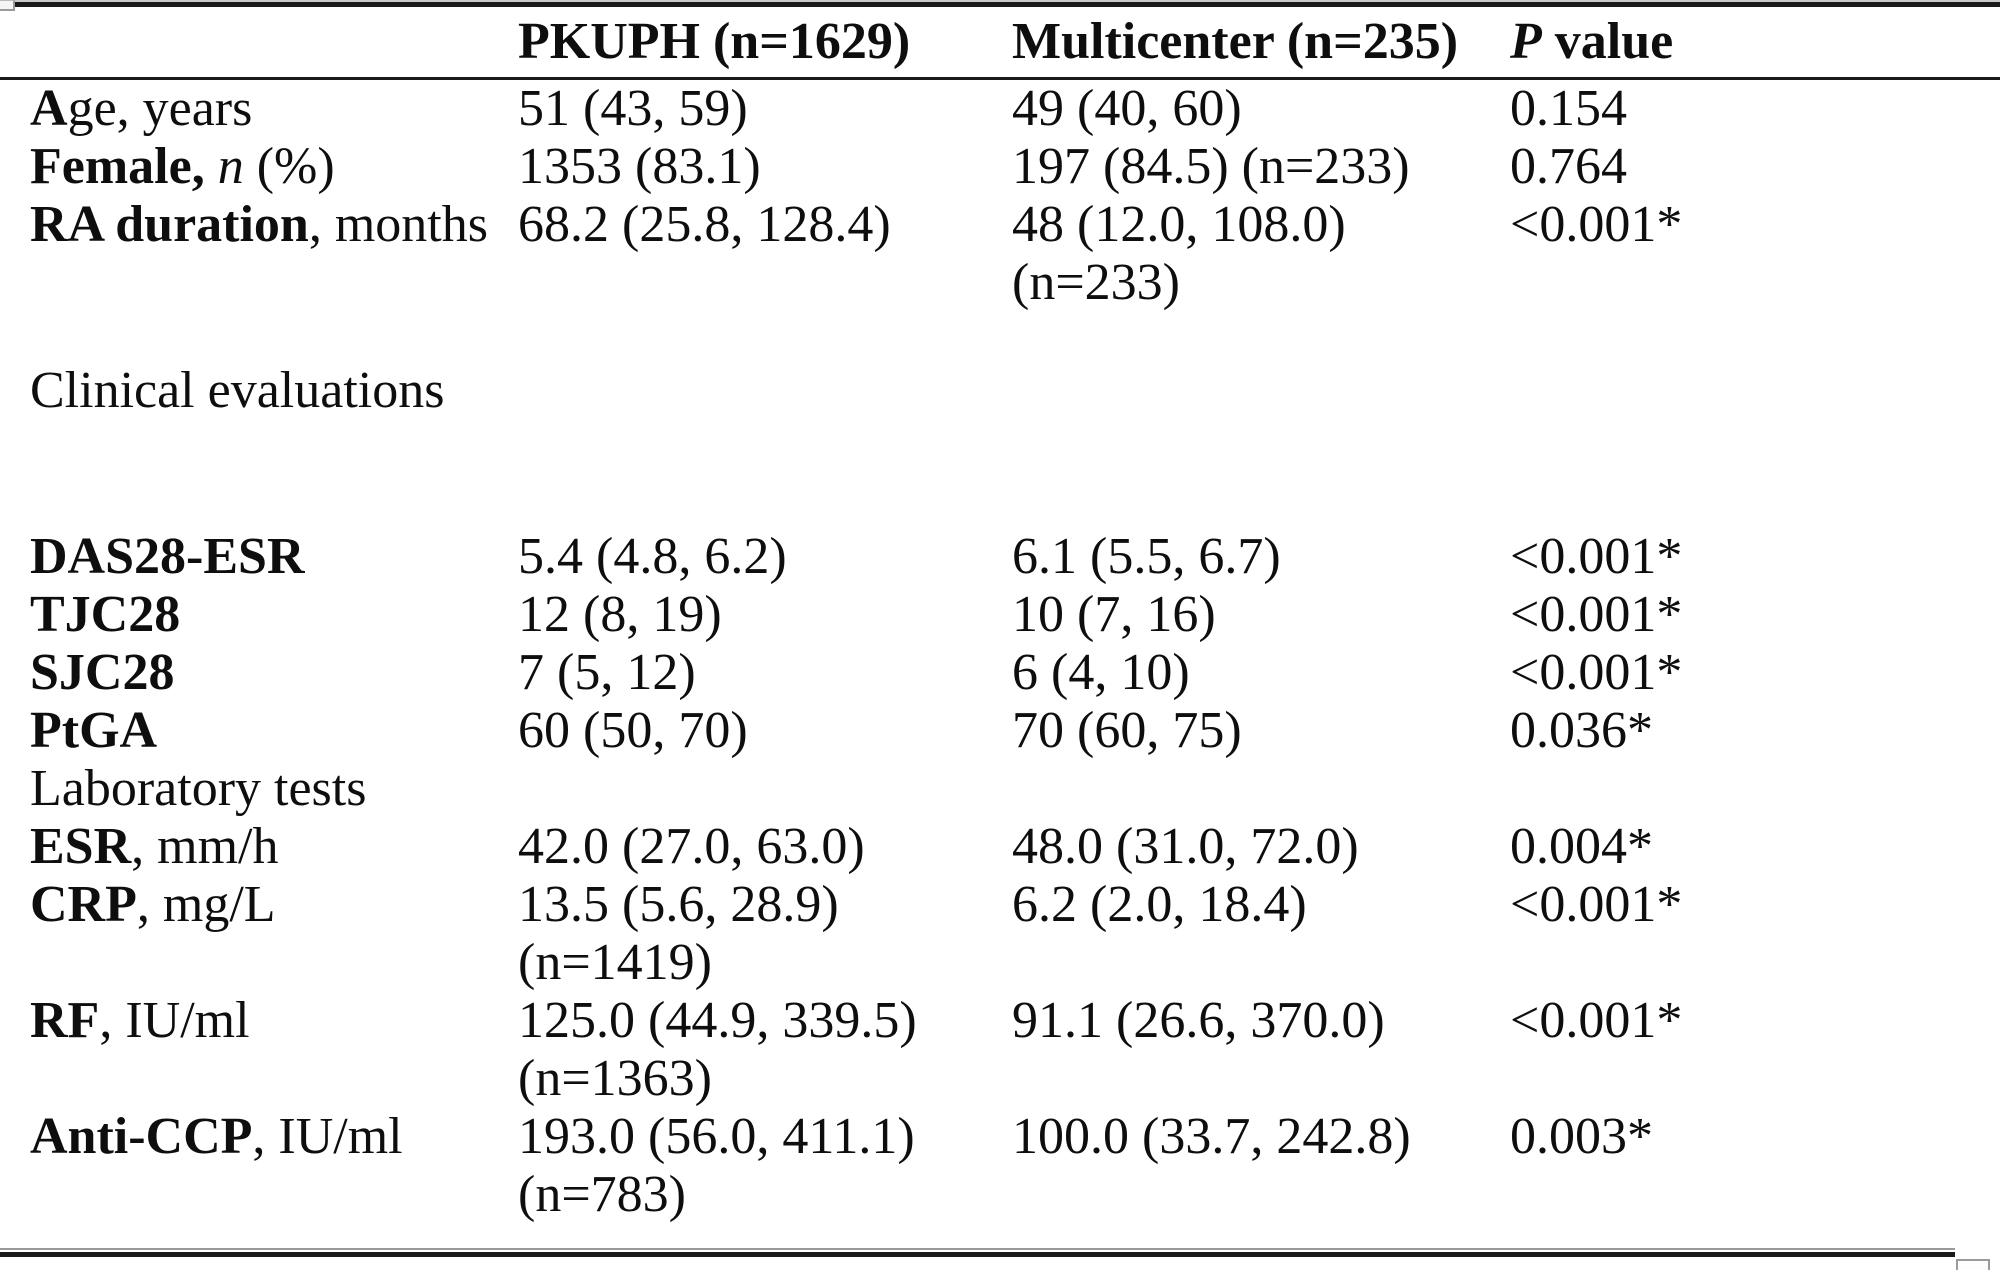  I want to click on section-row-clinical-evaluations: Clinical evaluations, so click(1000, 391).